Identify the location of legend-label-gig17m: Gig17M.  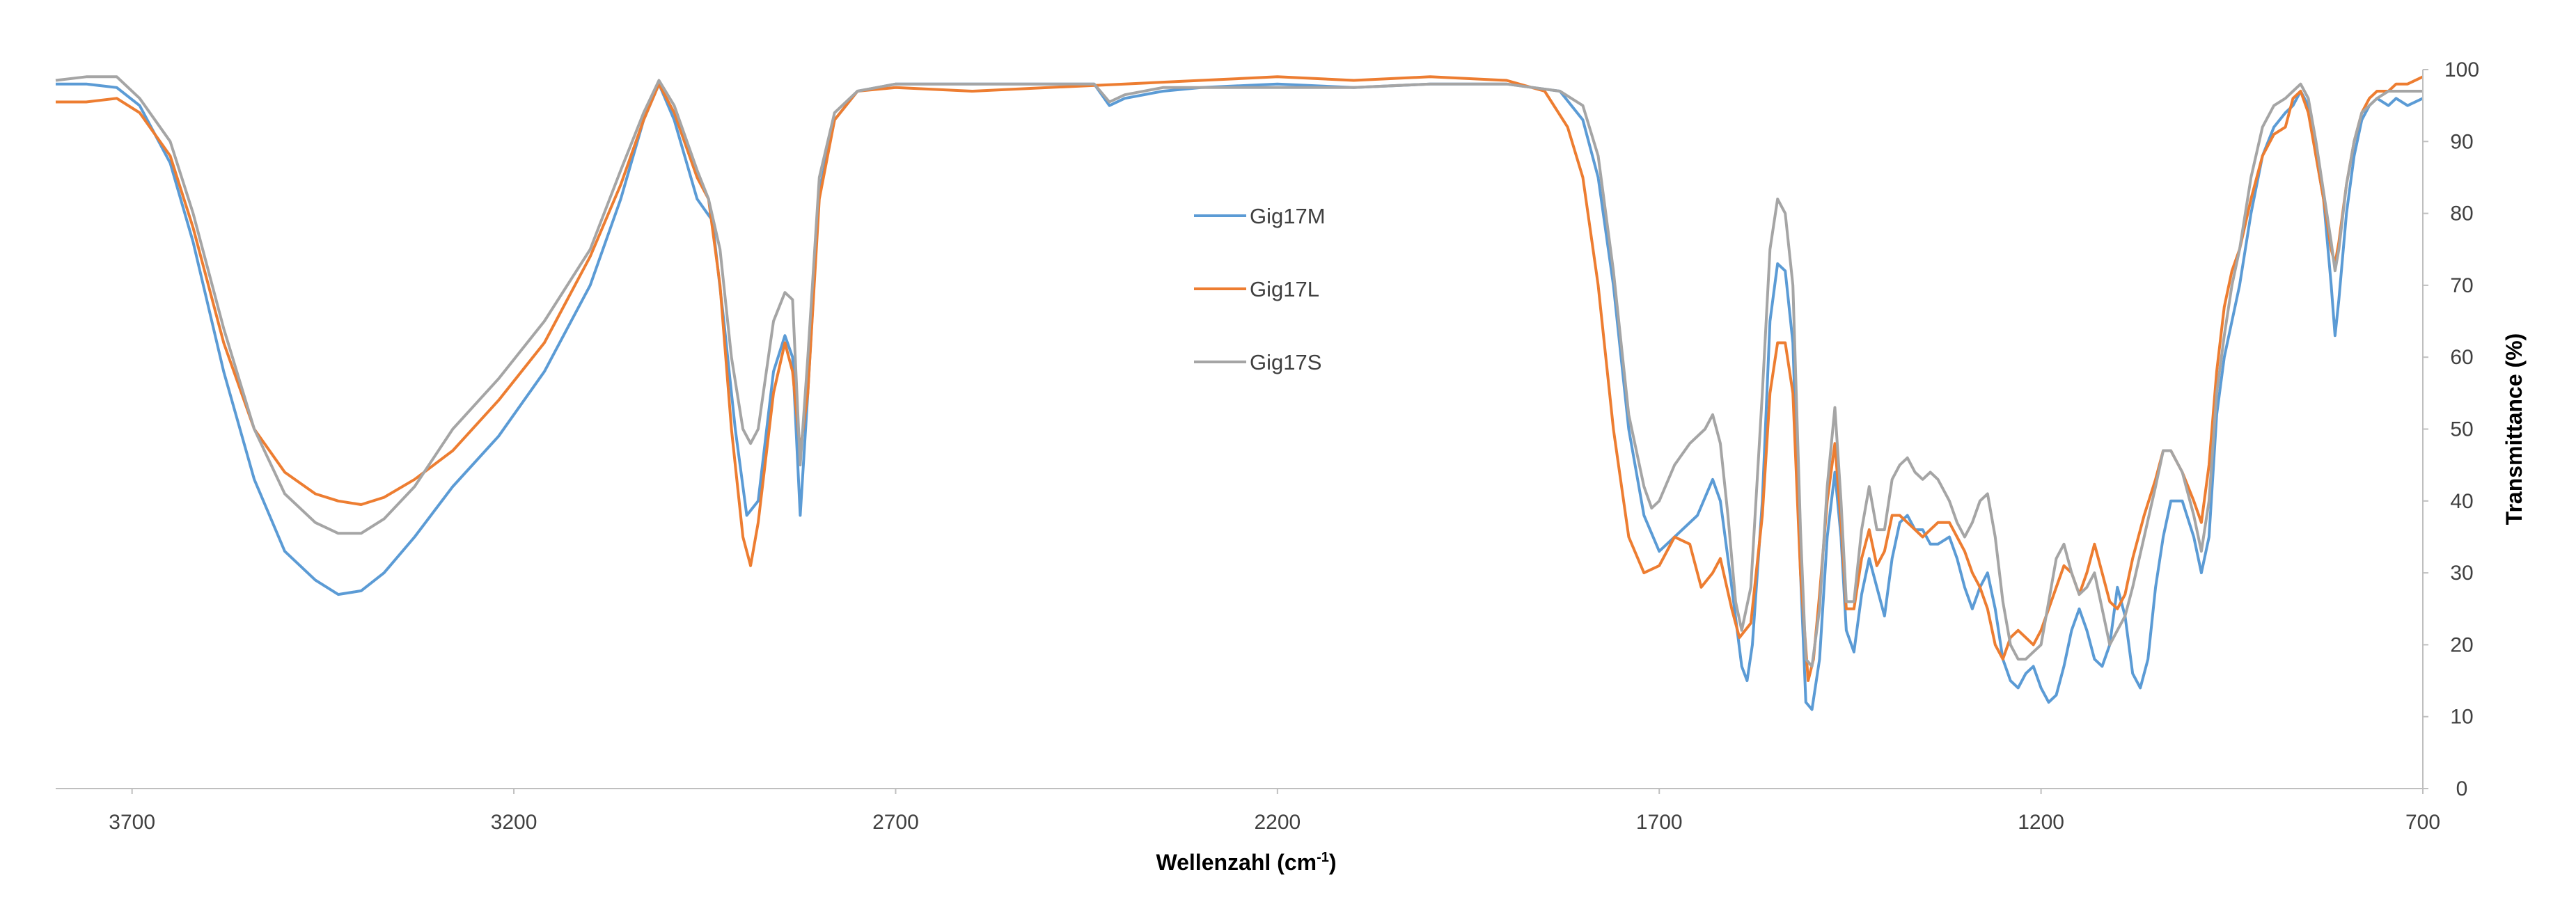
(1288, 216).